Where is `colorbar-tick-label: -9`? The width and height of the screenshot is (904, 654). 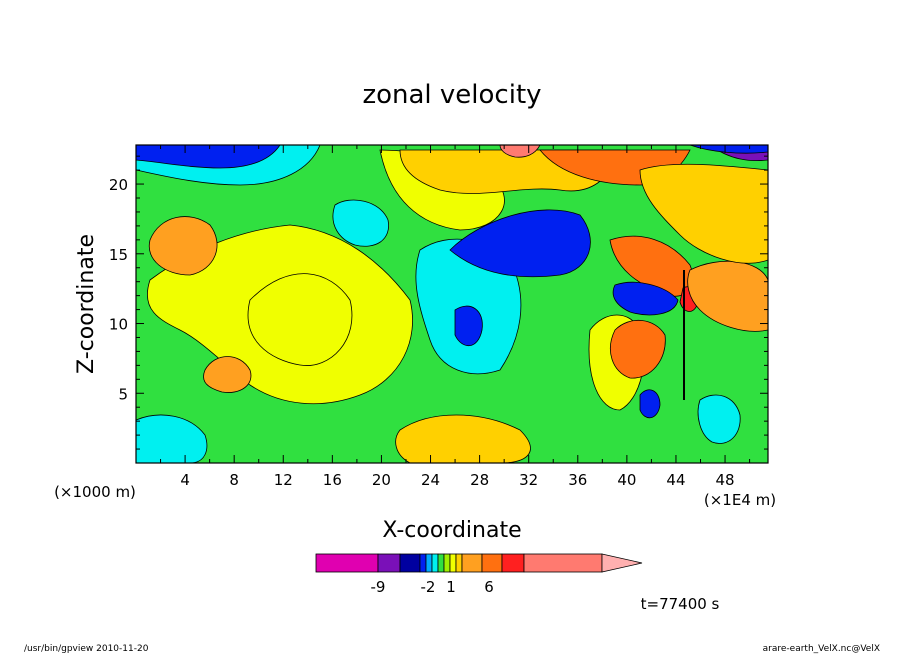 colorbar-tick-label: -9 is located at coordinates (378, 587).